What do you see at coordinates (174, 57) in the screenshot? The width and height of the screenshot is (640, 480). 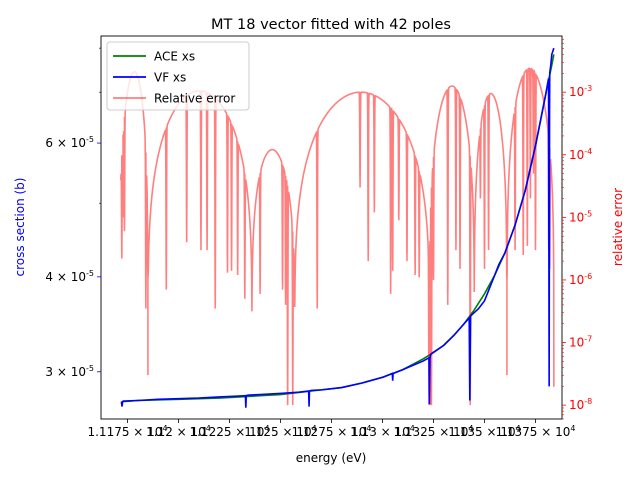 I see `legend-label-ace: ACE xs` at bounding box center [174, 57].